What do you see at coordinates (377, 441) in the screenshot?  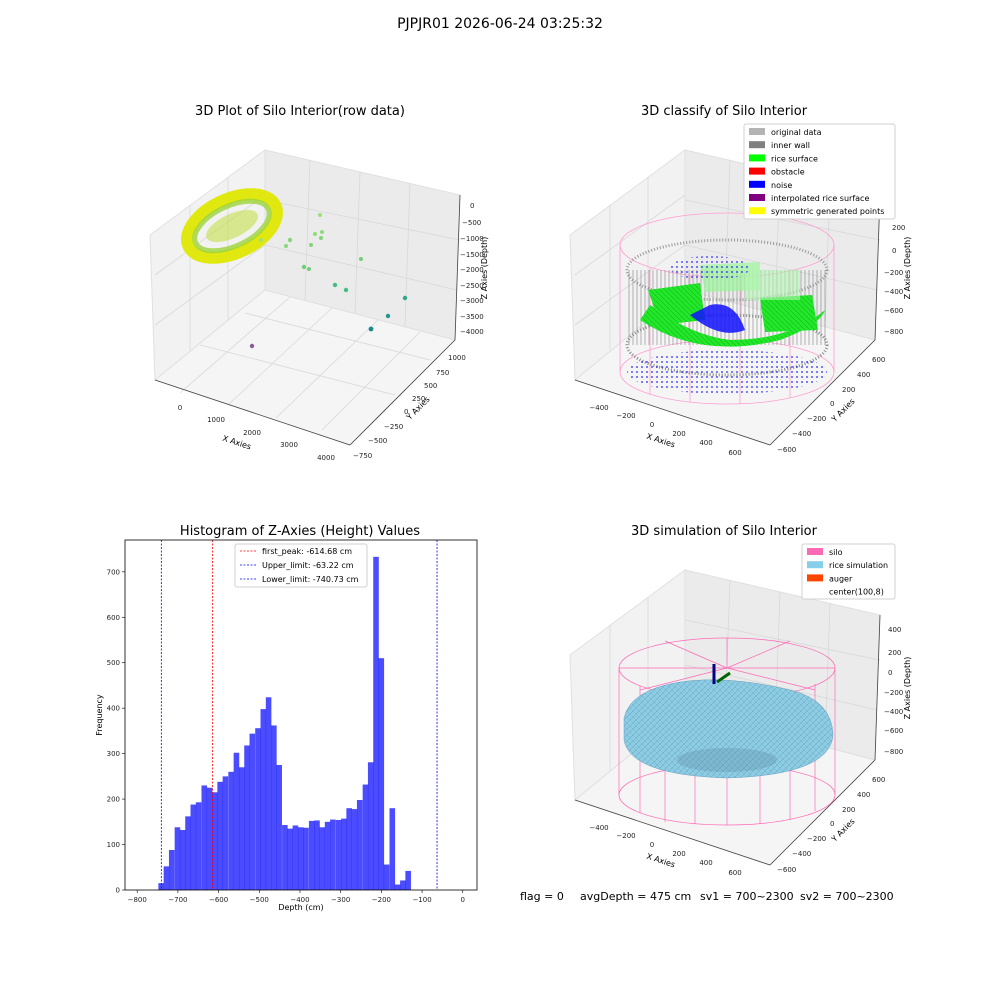 I see `raw-y-tick: −500` at bounding box center [377, 441].